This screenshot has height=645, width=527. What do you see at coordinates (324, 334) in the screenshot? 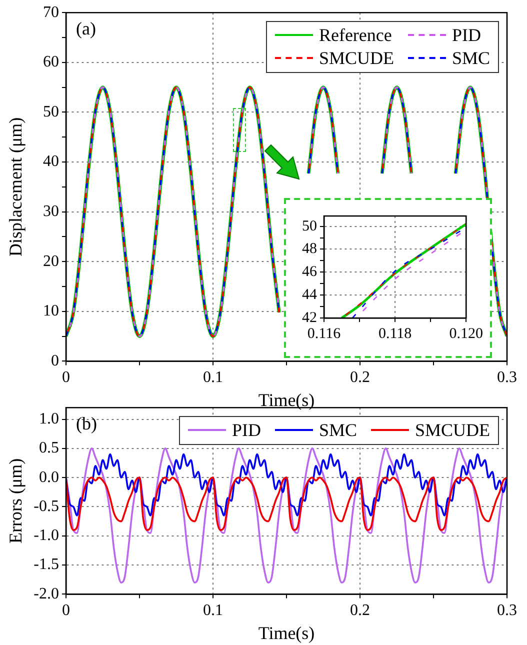
I see `x-tick-label: 0.116` at bounding box center [324, 334].